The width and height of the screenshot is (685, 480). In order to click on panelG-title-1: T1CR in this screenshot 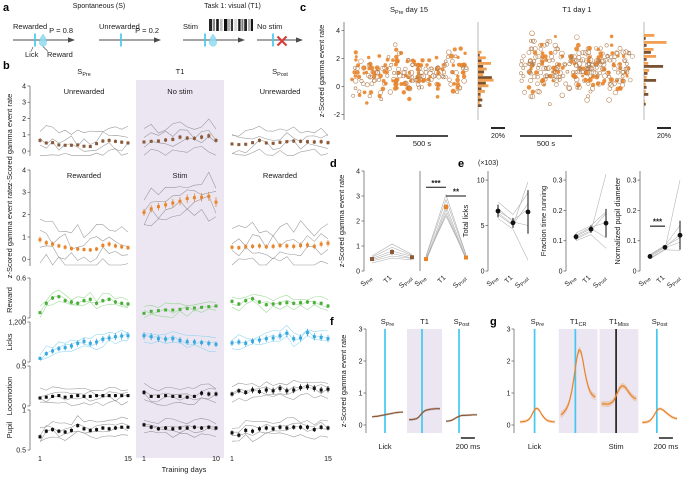, I will do `click(578, 322)`.